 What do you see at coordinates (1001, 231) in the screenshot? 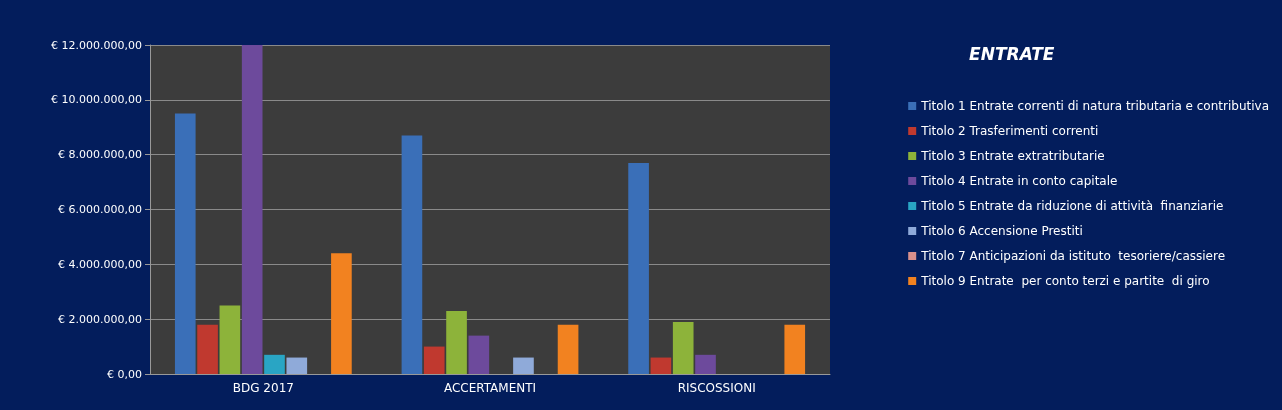
I see `legend-label: Titolo 6 Accensione Prestiti` at bounding box center [1001, 231].